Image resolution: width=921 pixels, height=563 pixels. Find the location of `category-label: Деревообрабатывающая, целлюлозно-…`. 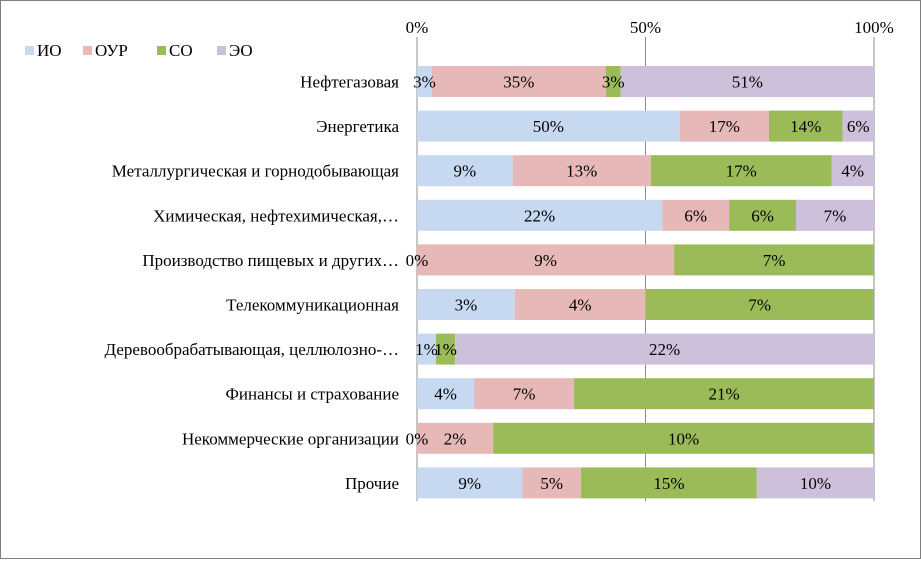

category-label: Деревообрабатывающая, целлюлозно-… is located at coordinates (252, 349).